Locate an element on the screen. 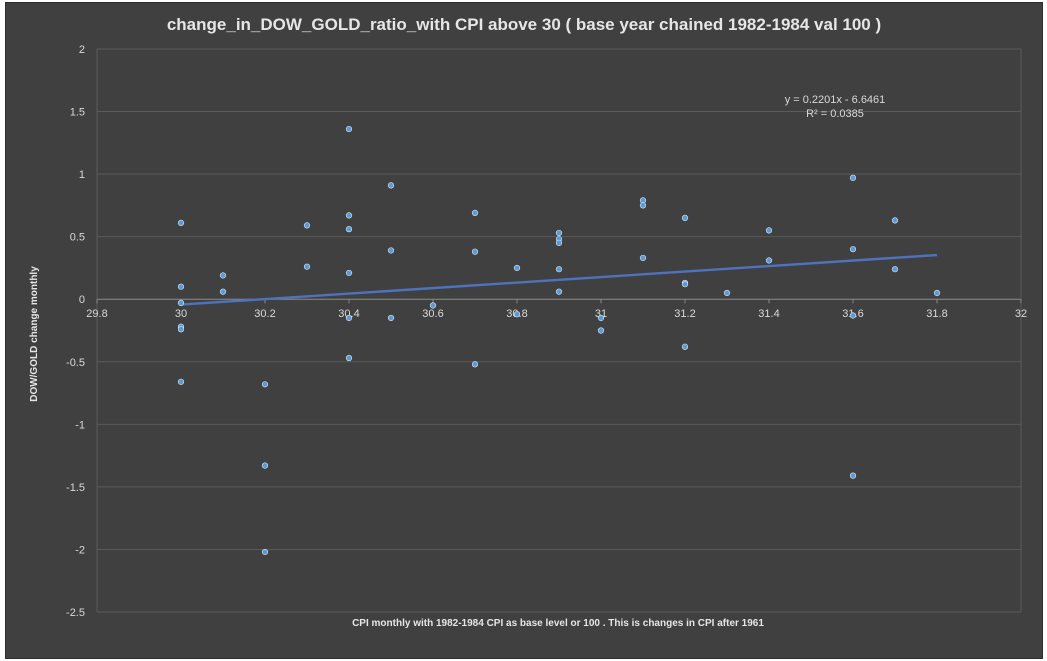  x-tick-label: 30 is located at coordinates (181, 314).